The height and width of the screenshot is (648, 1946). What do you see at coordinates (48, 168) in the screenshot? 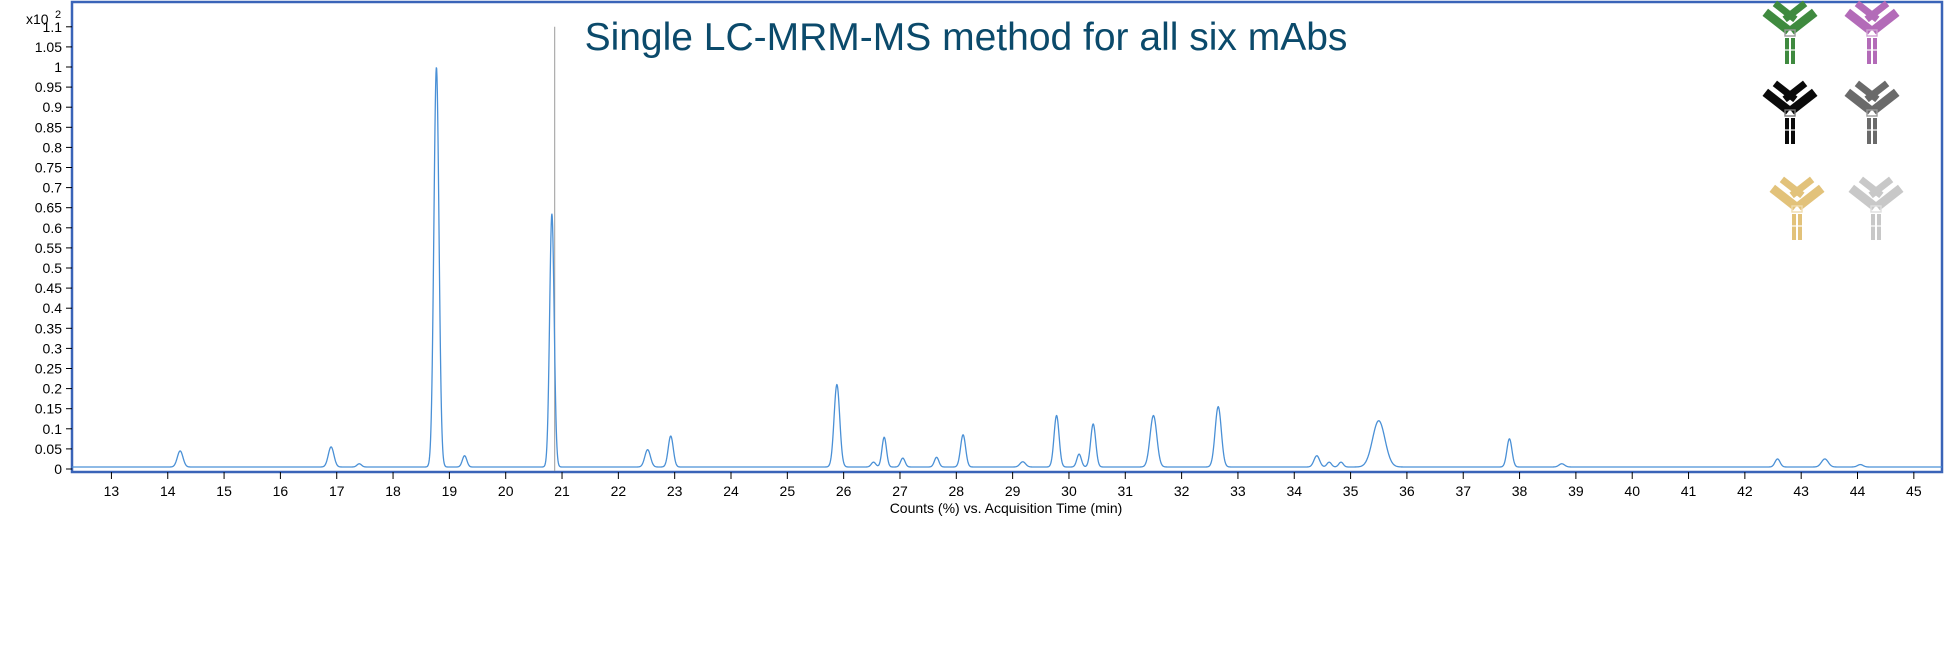
I see `y-tick-label: 0.75` at bounding box center [48, 168].